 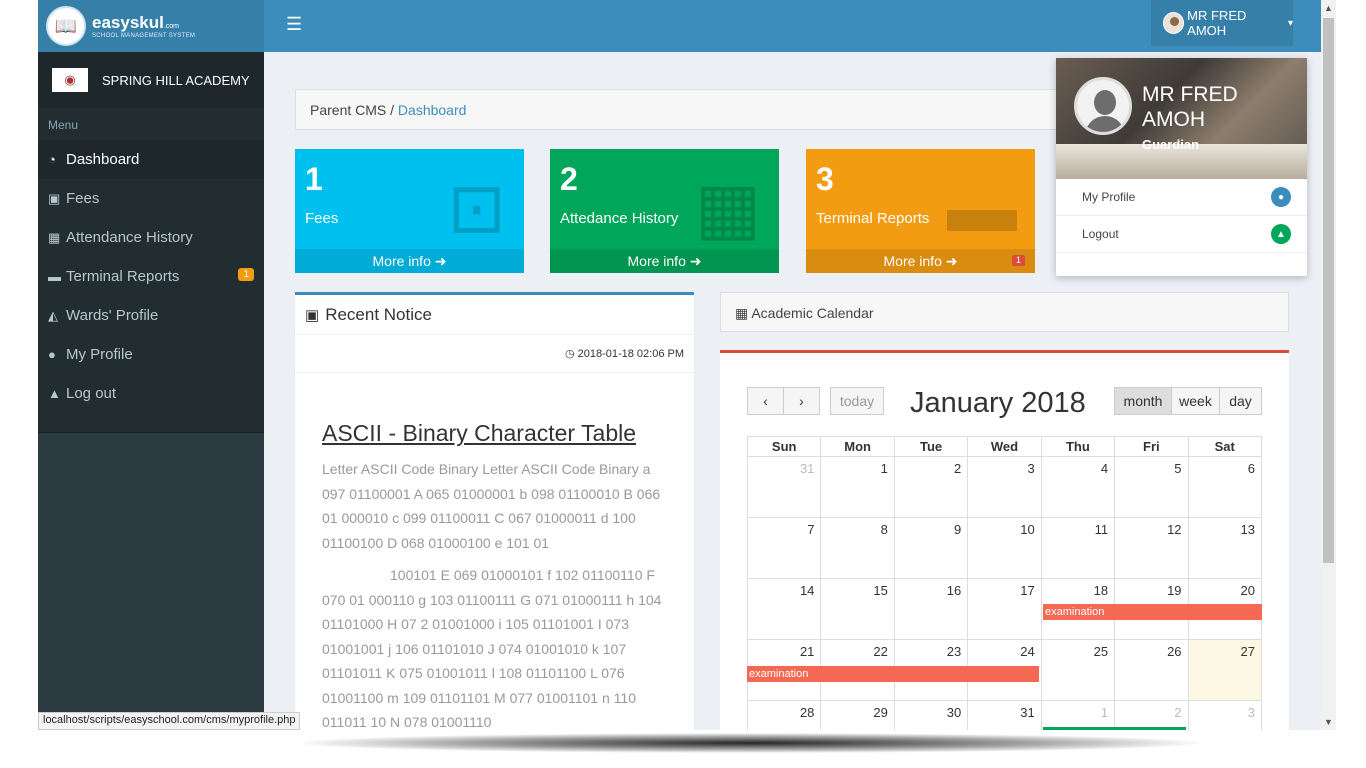 I want to click on day-cell: 10, so click(x=1004, y=548).